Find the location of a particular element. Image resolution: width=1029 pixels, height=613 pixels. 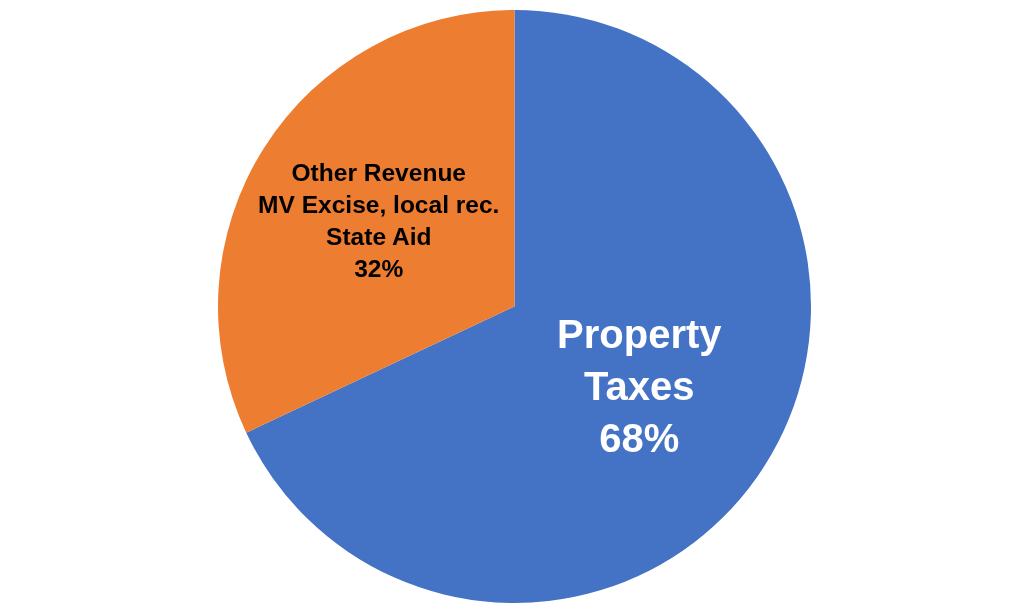

data-label: 32% is located at coordinates (379, 268).